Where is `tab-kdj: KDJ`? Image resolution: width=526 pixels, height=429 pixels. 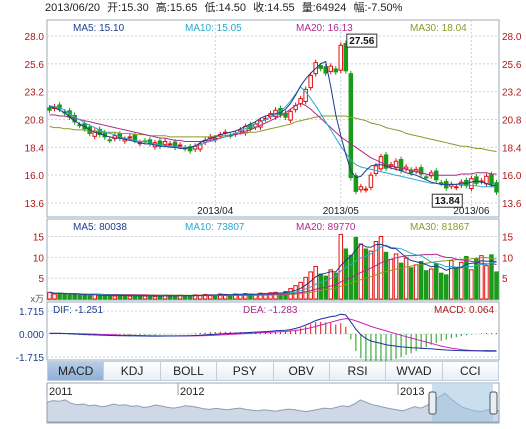
tab-kdj: KDJ is located at coordinates (132, 371).